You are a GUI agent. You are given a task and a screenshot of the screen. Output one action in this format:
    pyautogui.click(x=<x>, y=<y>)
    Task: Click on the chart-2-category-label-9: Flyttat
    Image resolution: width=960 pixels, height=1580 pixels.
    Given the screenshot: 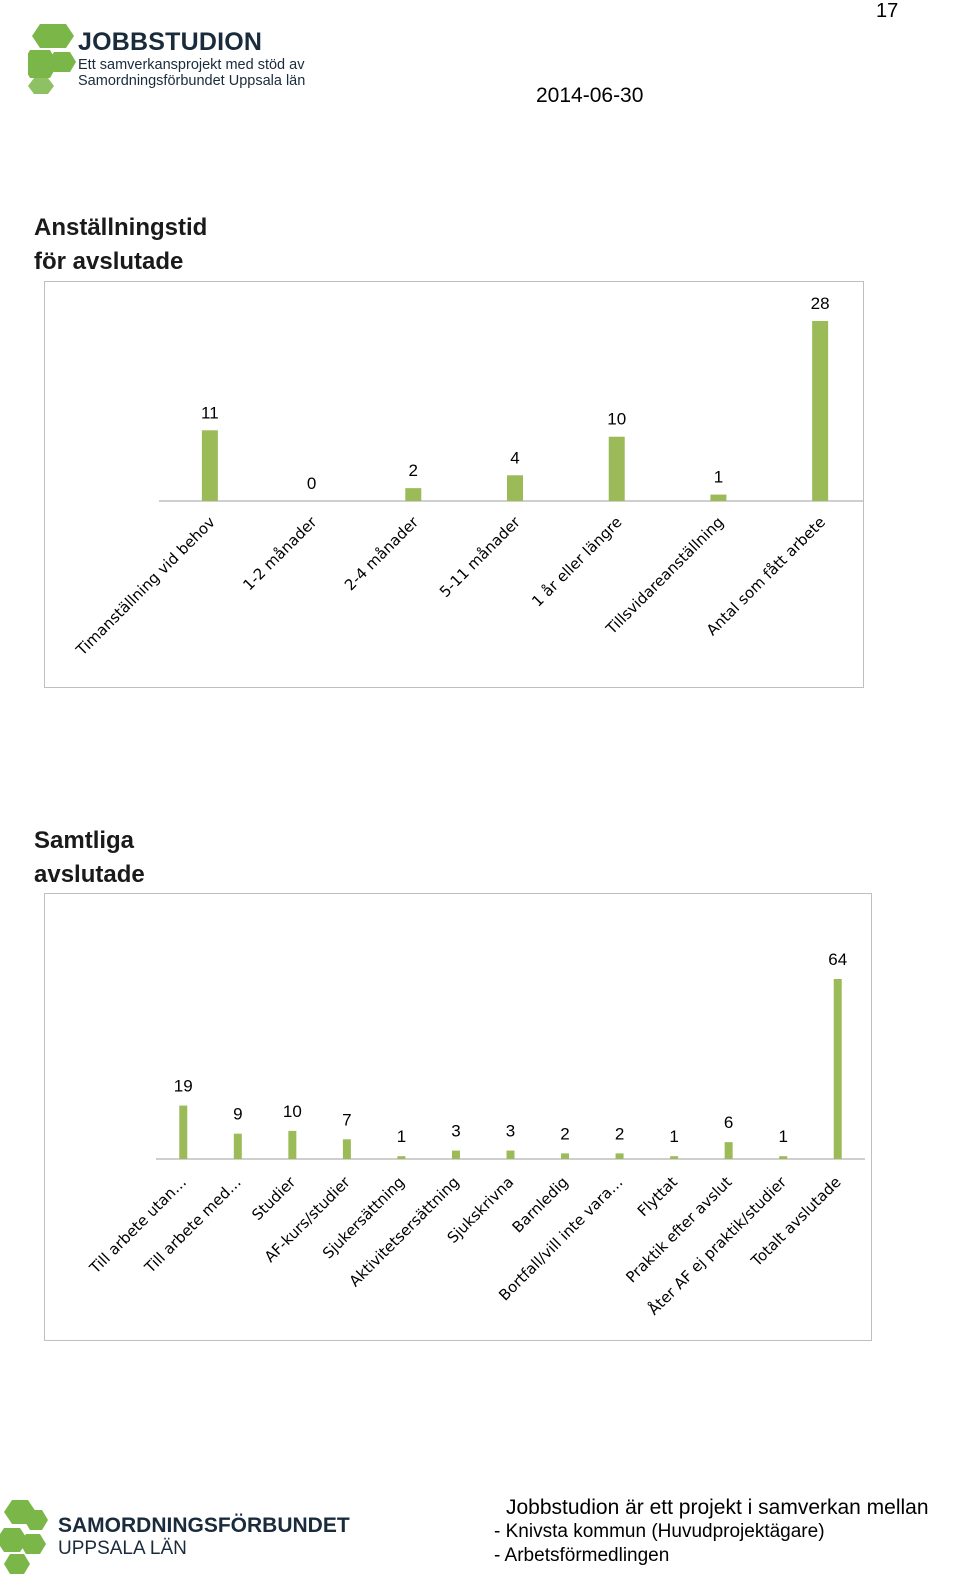 What is the action you would take?
    pyautogui.click(x=657, y=1196)
    